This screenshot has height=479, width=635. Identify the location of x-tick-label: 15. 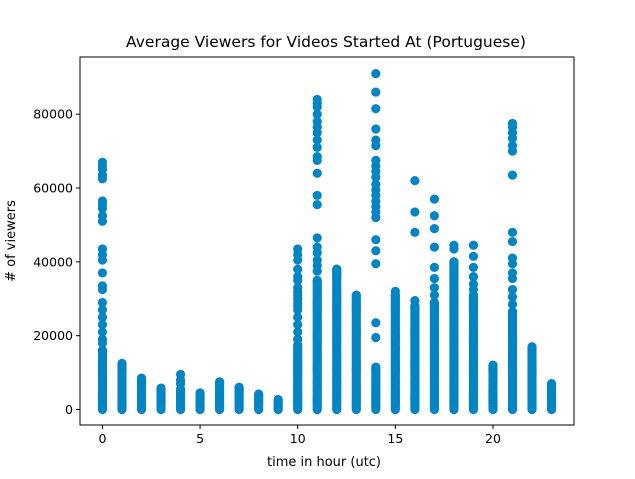
(395, 438).